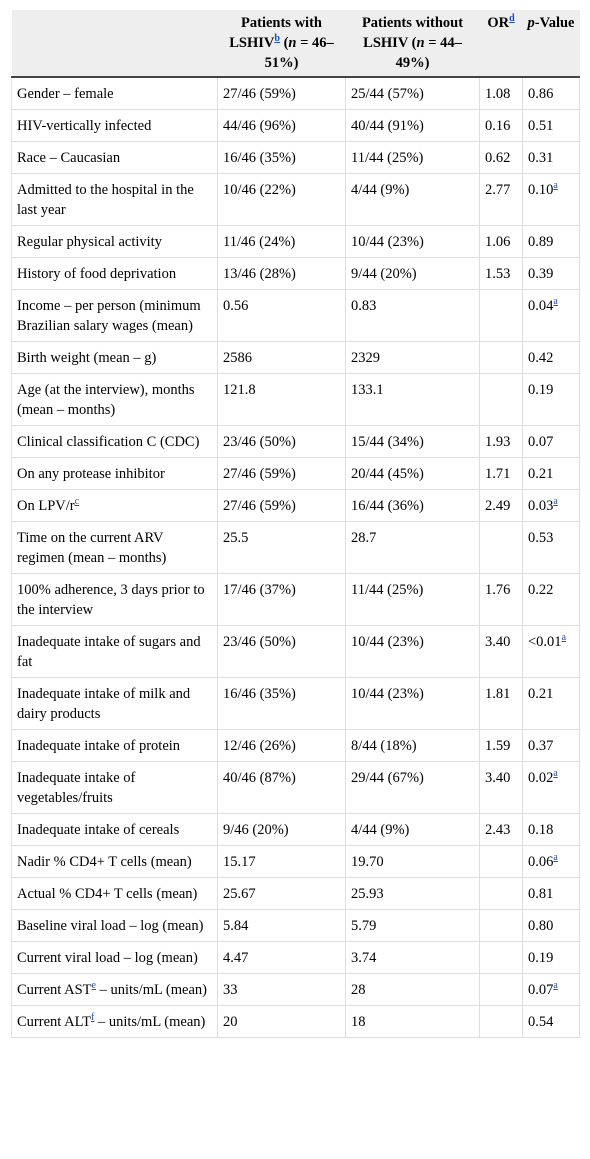  I want to click on table-cell: 10/46 (22%), so click(281, 199).